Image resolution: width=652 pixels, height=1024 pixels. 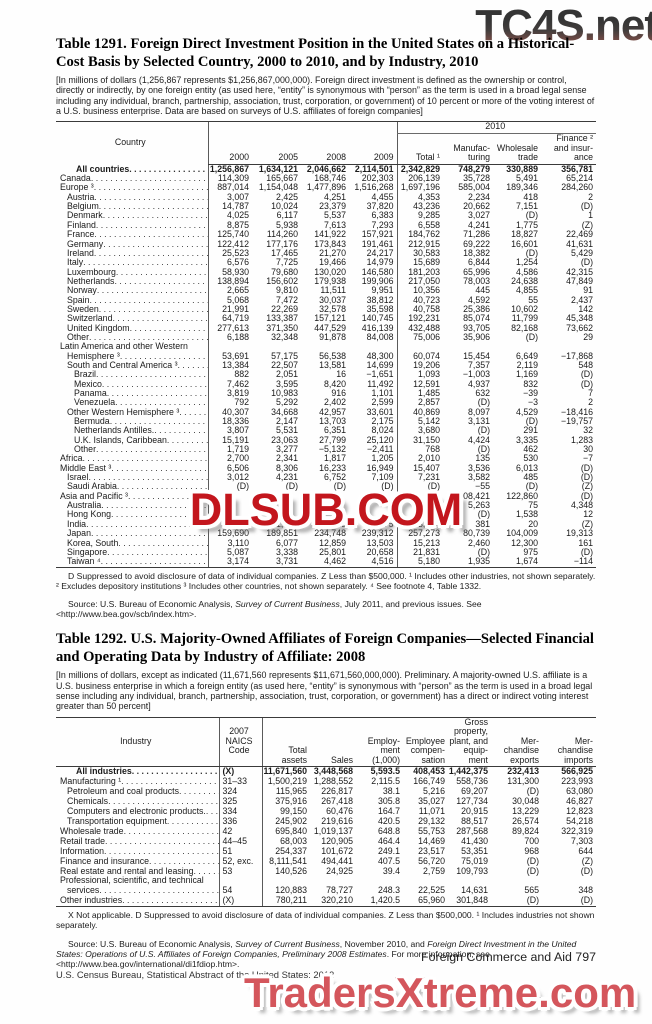 I want to click on data-cell: 69,222, so click(x=476, y=244).